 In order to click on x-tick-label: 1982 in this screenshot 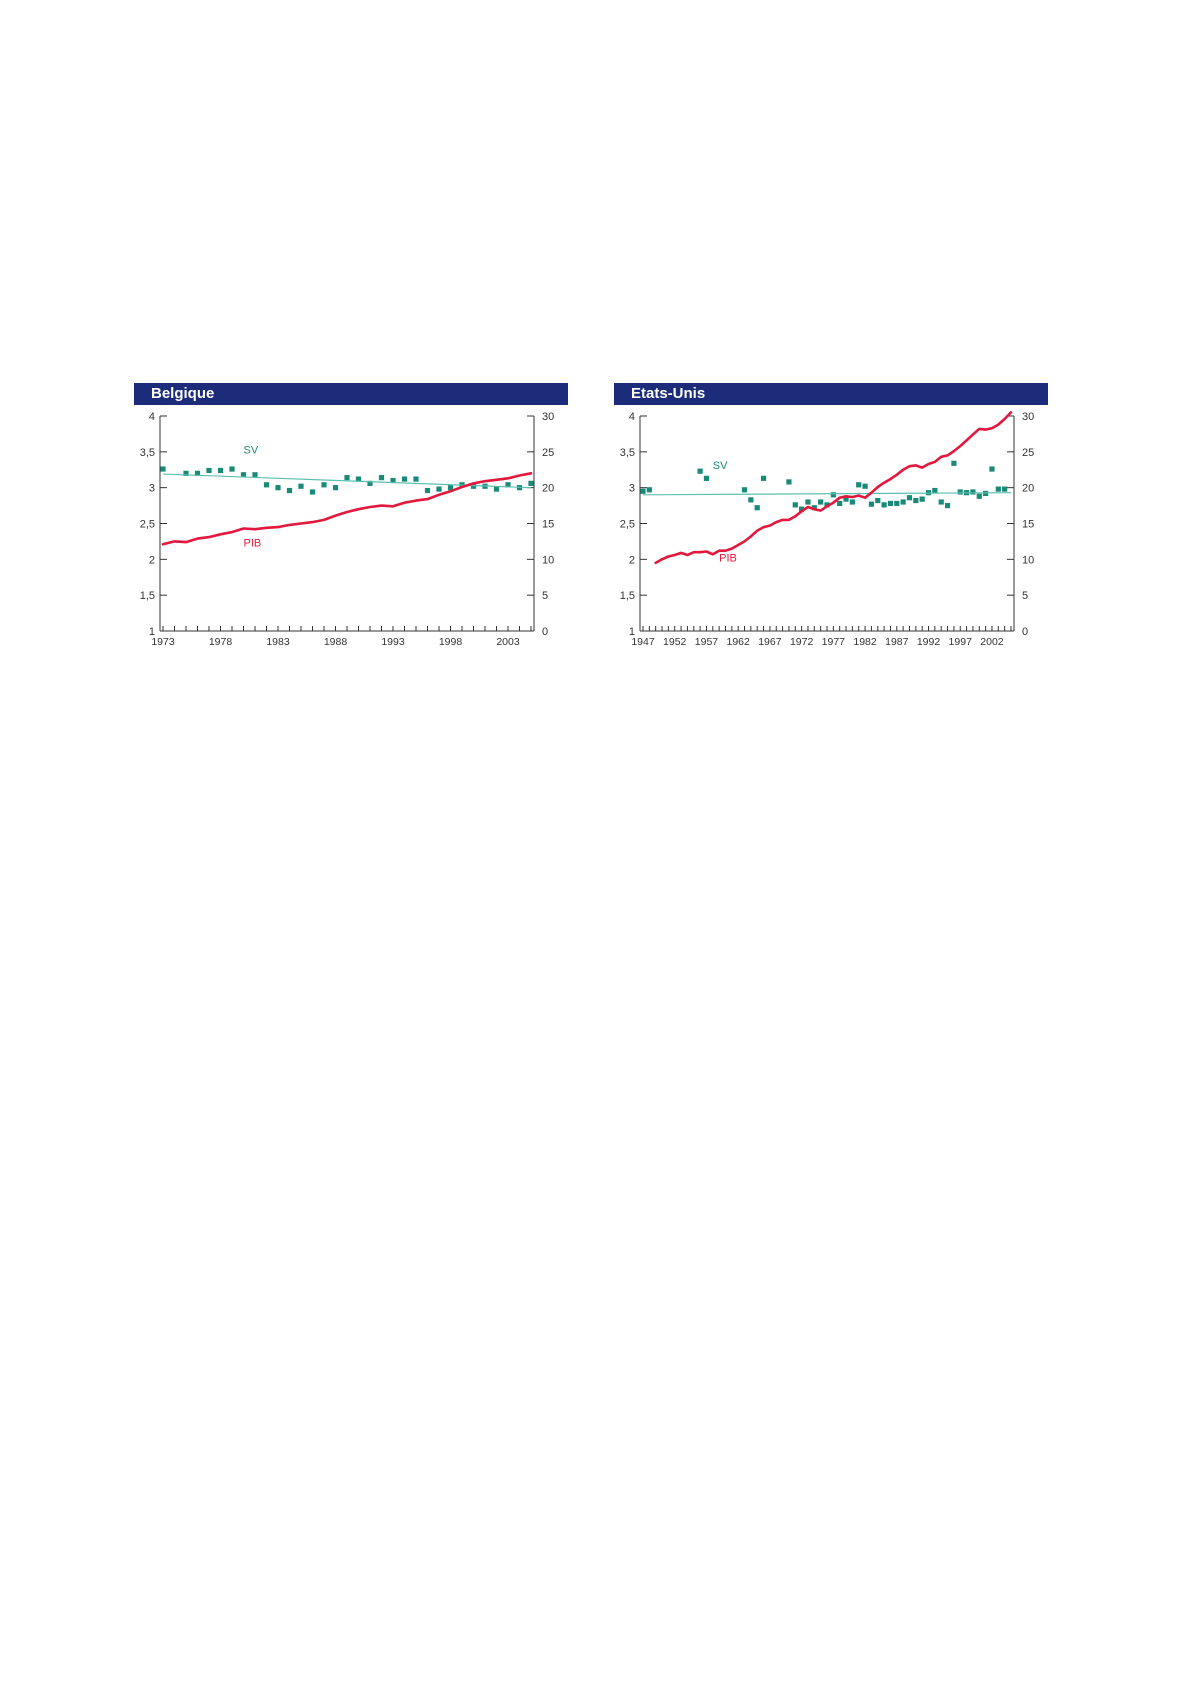, I will do `click(865, 642)`.